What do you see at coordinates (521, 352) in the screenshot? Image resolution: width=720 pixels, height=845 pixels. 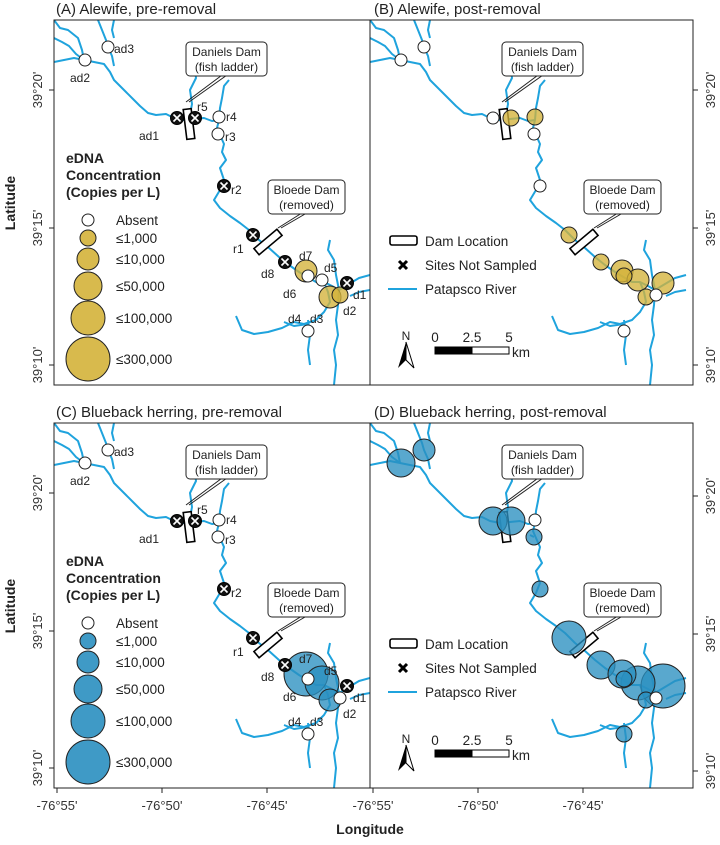 I see `scale-unit: km` at bounding box center [521, 352].